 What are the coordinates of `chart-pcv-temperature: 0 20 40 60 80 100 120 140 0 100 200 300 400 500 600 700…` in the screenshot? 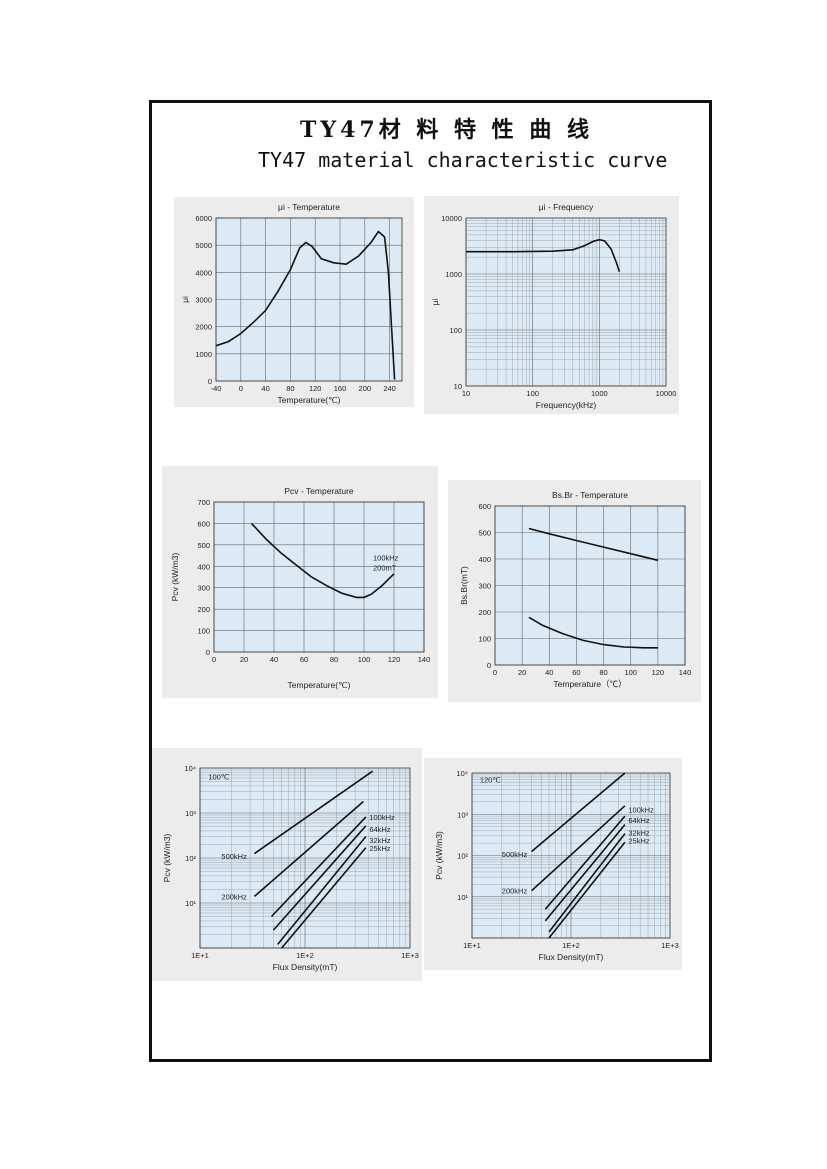 It's located at (300, 582).